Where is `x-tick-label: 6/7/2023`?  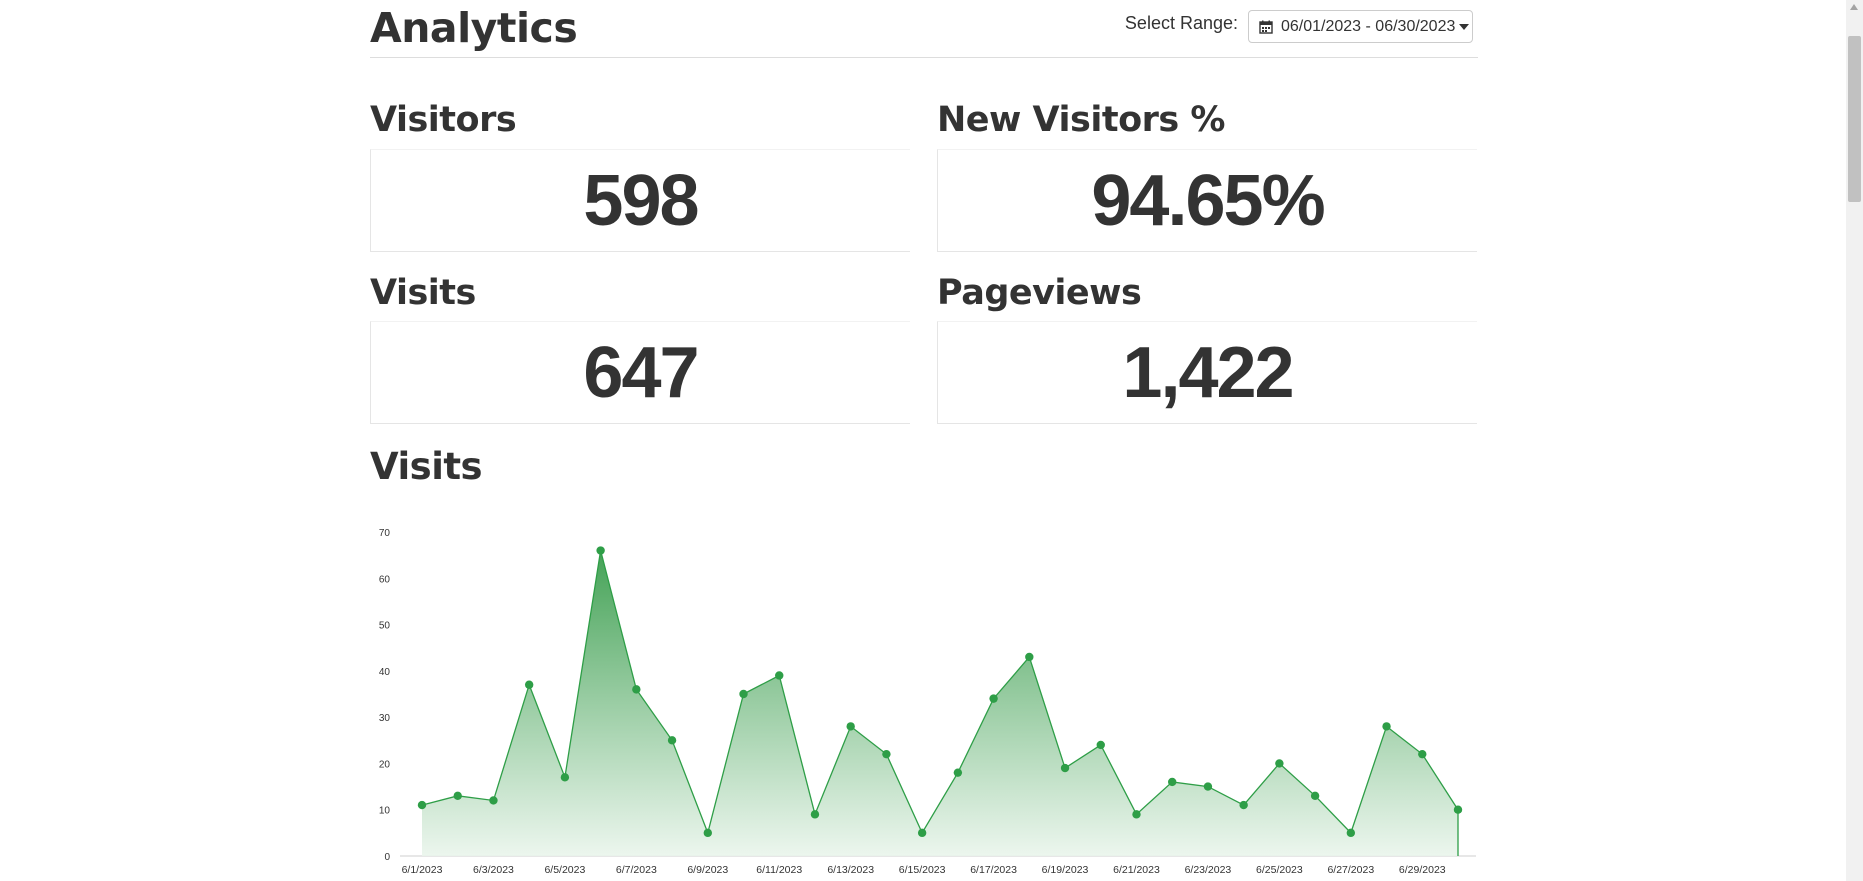 x-tick-label: 6/7/2023 is located at coordinates (636, 870).